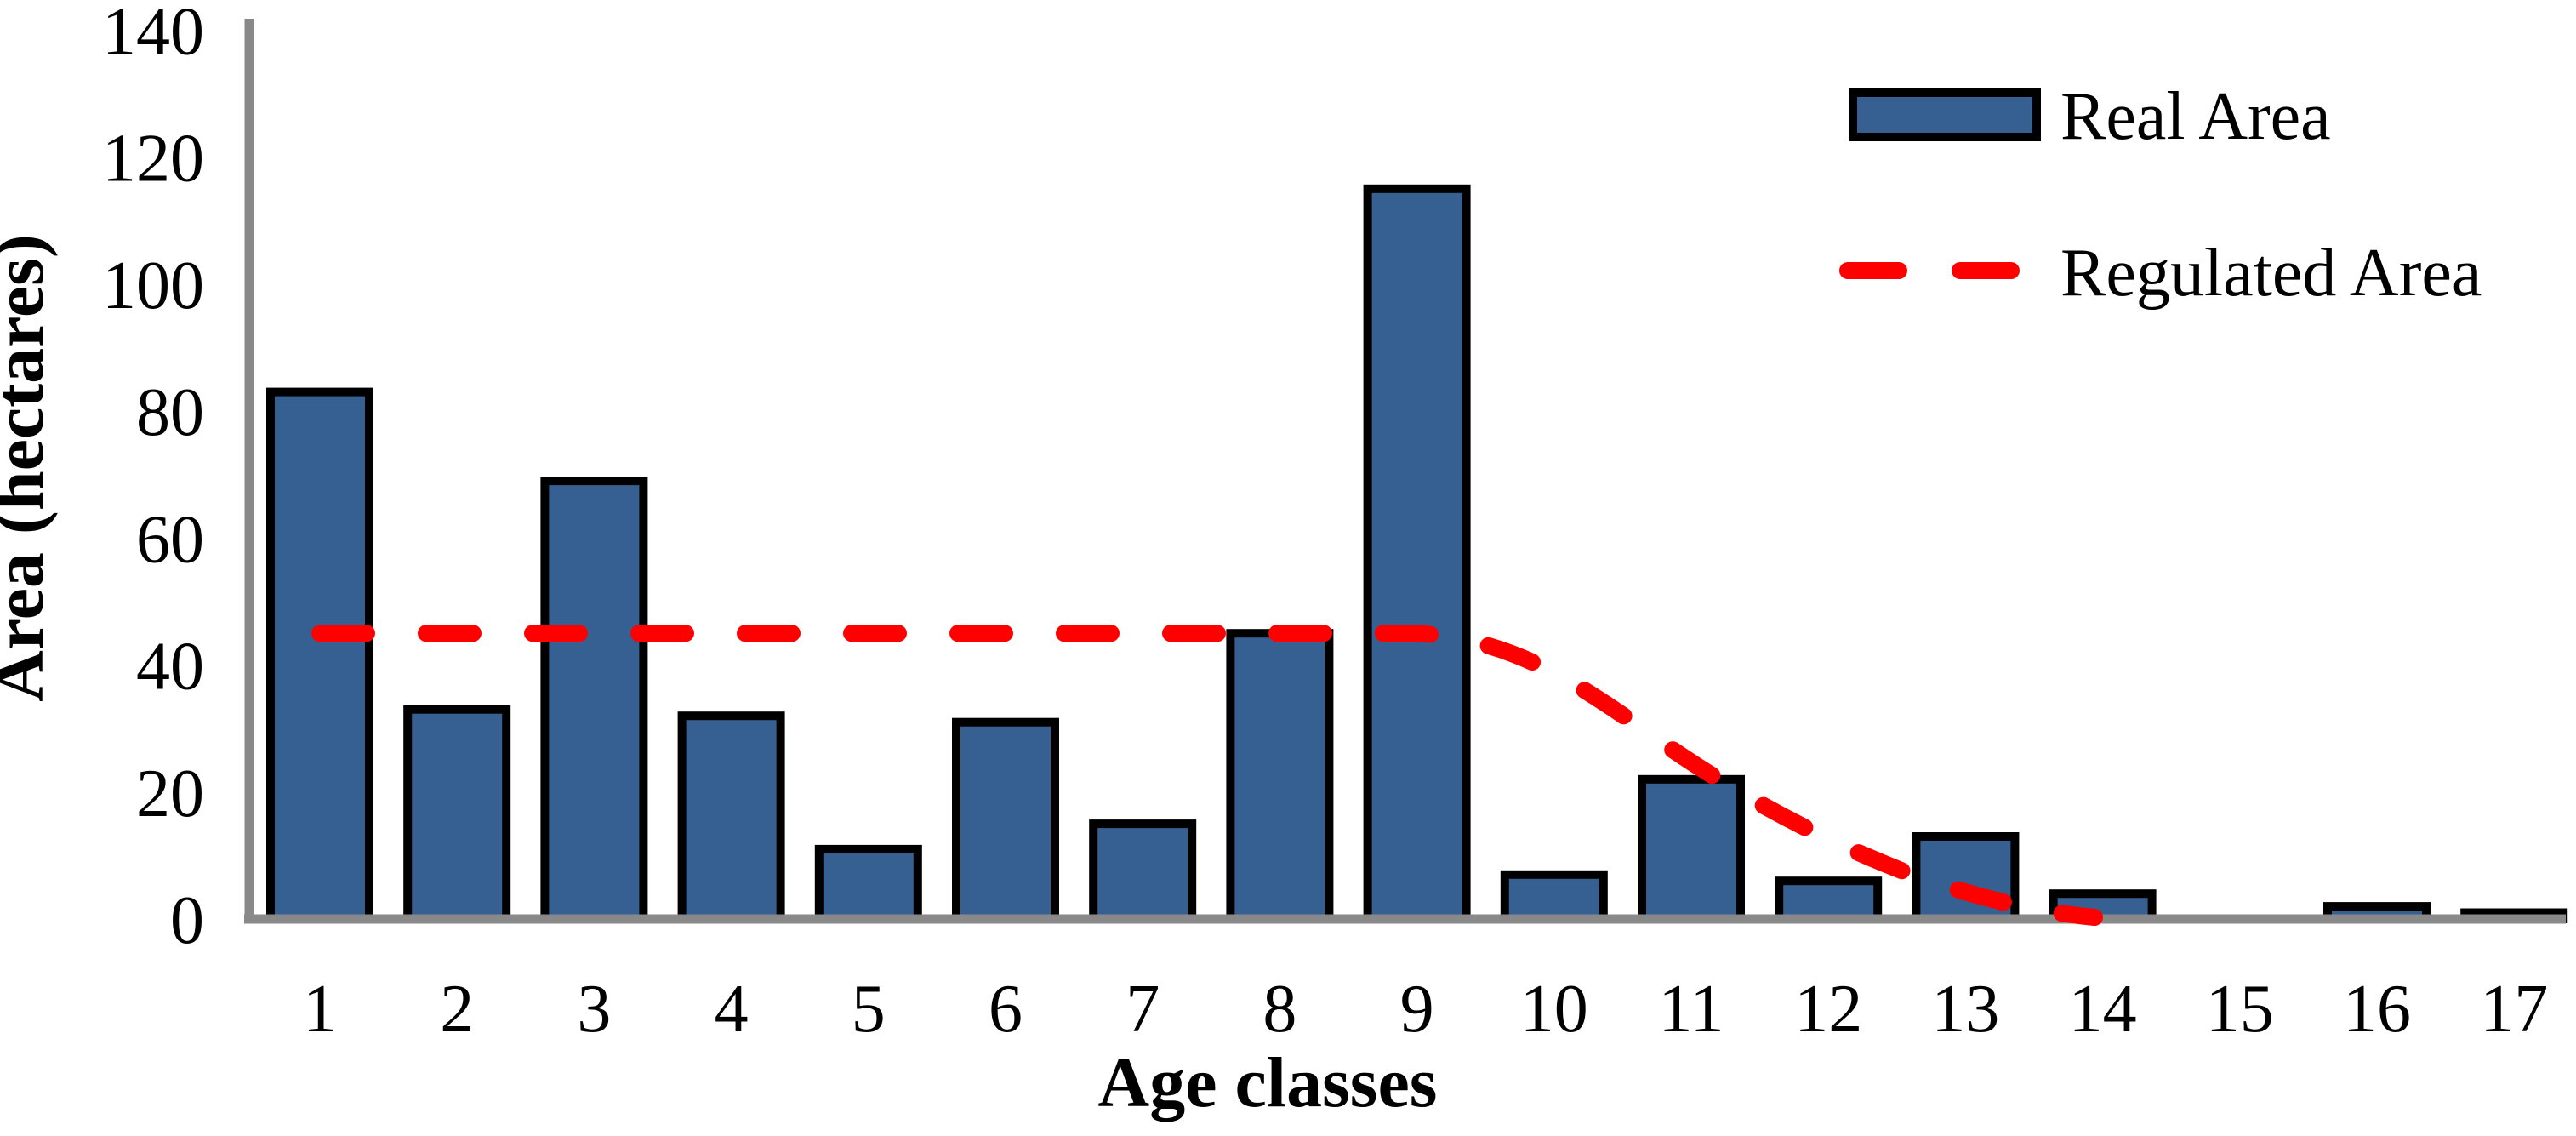  Describe the element at coordinates (1945, 114) in the screenshot. I see `real-area-legend-swatch` at that location.